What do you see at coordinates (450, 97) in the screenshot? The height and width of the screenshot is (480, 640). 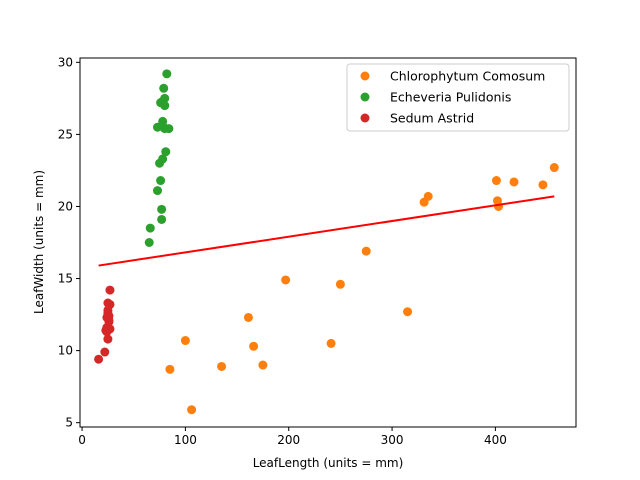 I see `legend-label: Echeveria Pulidonis` at bounding box center [450, 97].